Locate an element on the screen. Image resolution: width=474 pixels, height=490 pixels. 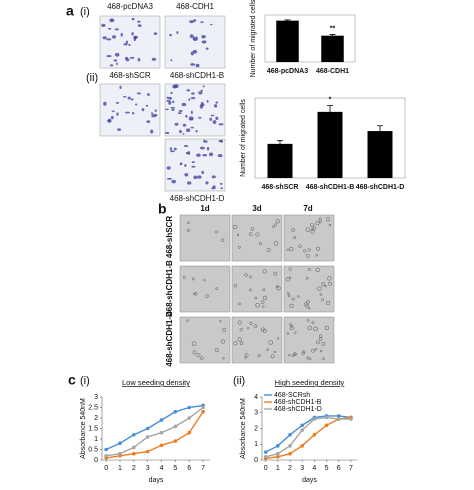
row-label: 468-shSCR is located at coordinates (169, 237).